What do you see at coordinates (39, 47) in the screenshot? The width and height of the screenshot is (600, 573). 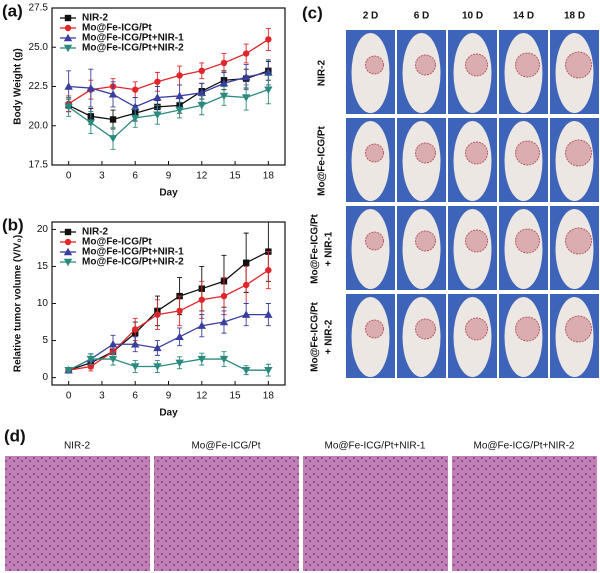 I see `y-tick-label: 25.0` at bounding box center [39, 47].